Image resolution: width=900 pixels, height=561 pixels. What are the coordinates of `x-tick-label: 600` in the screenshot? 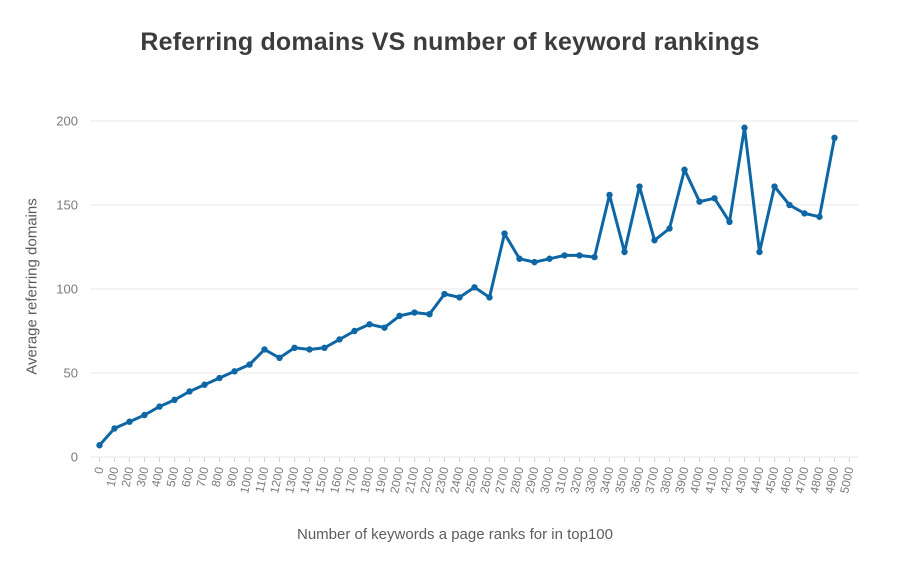 It's located at (188, 476).